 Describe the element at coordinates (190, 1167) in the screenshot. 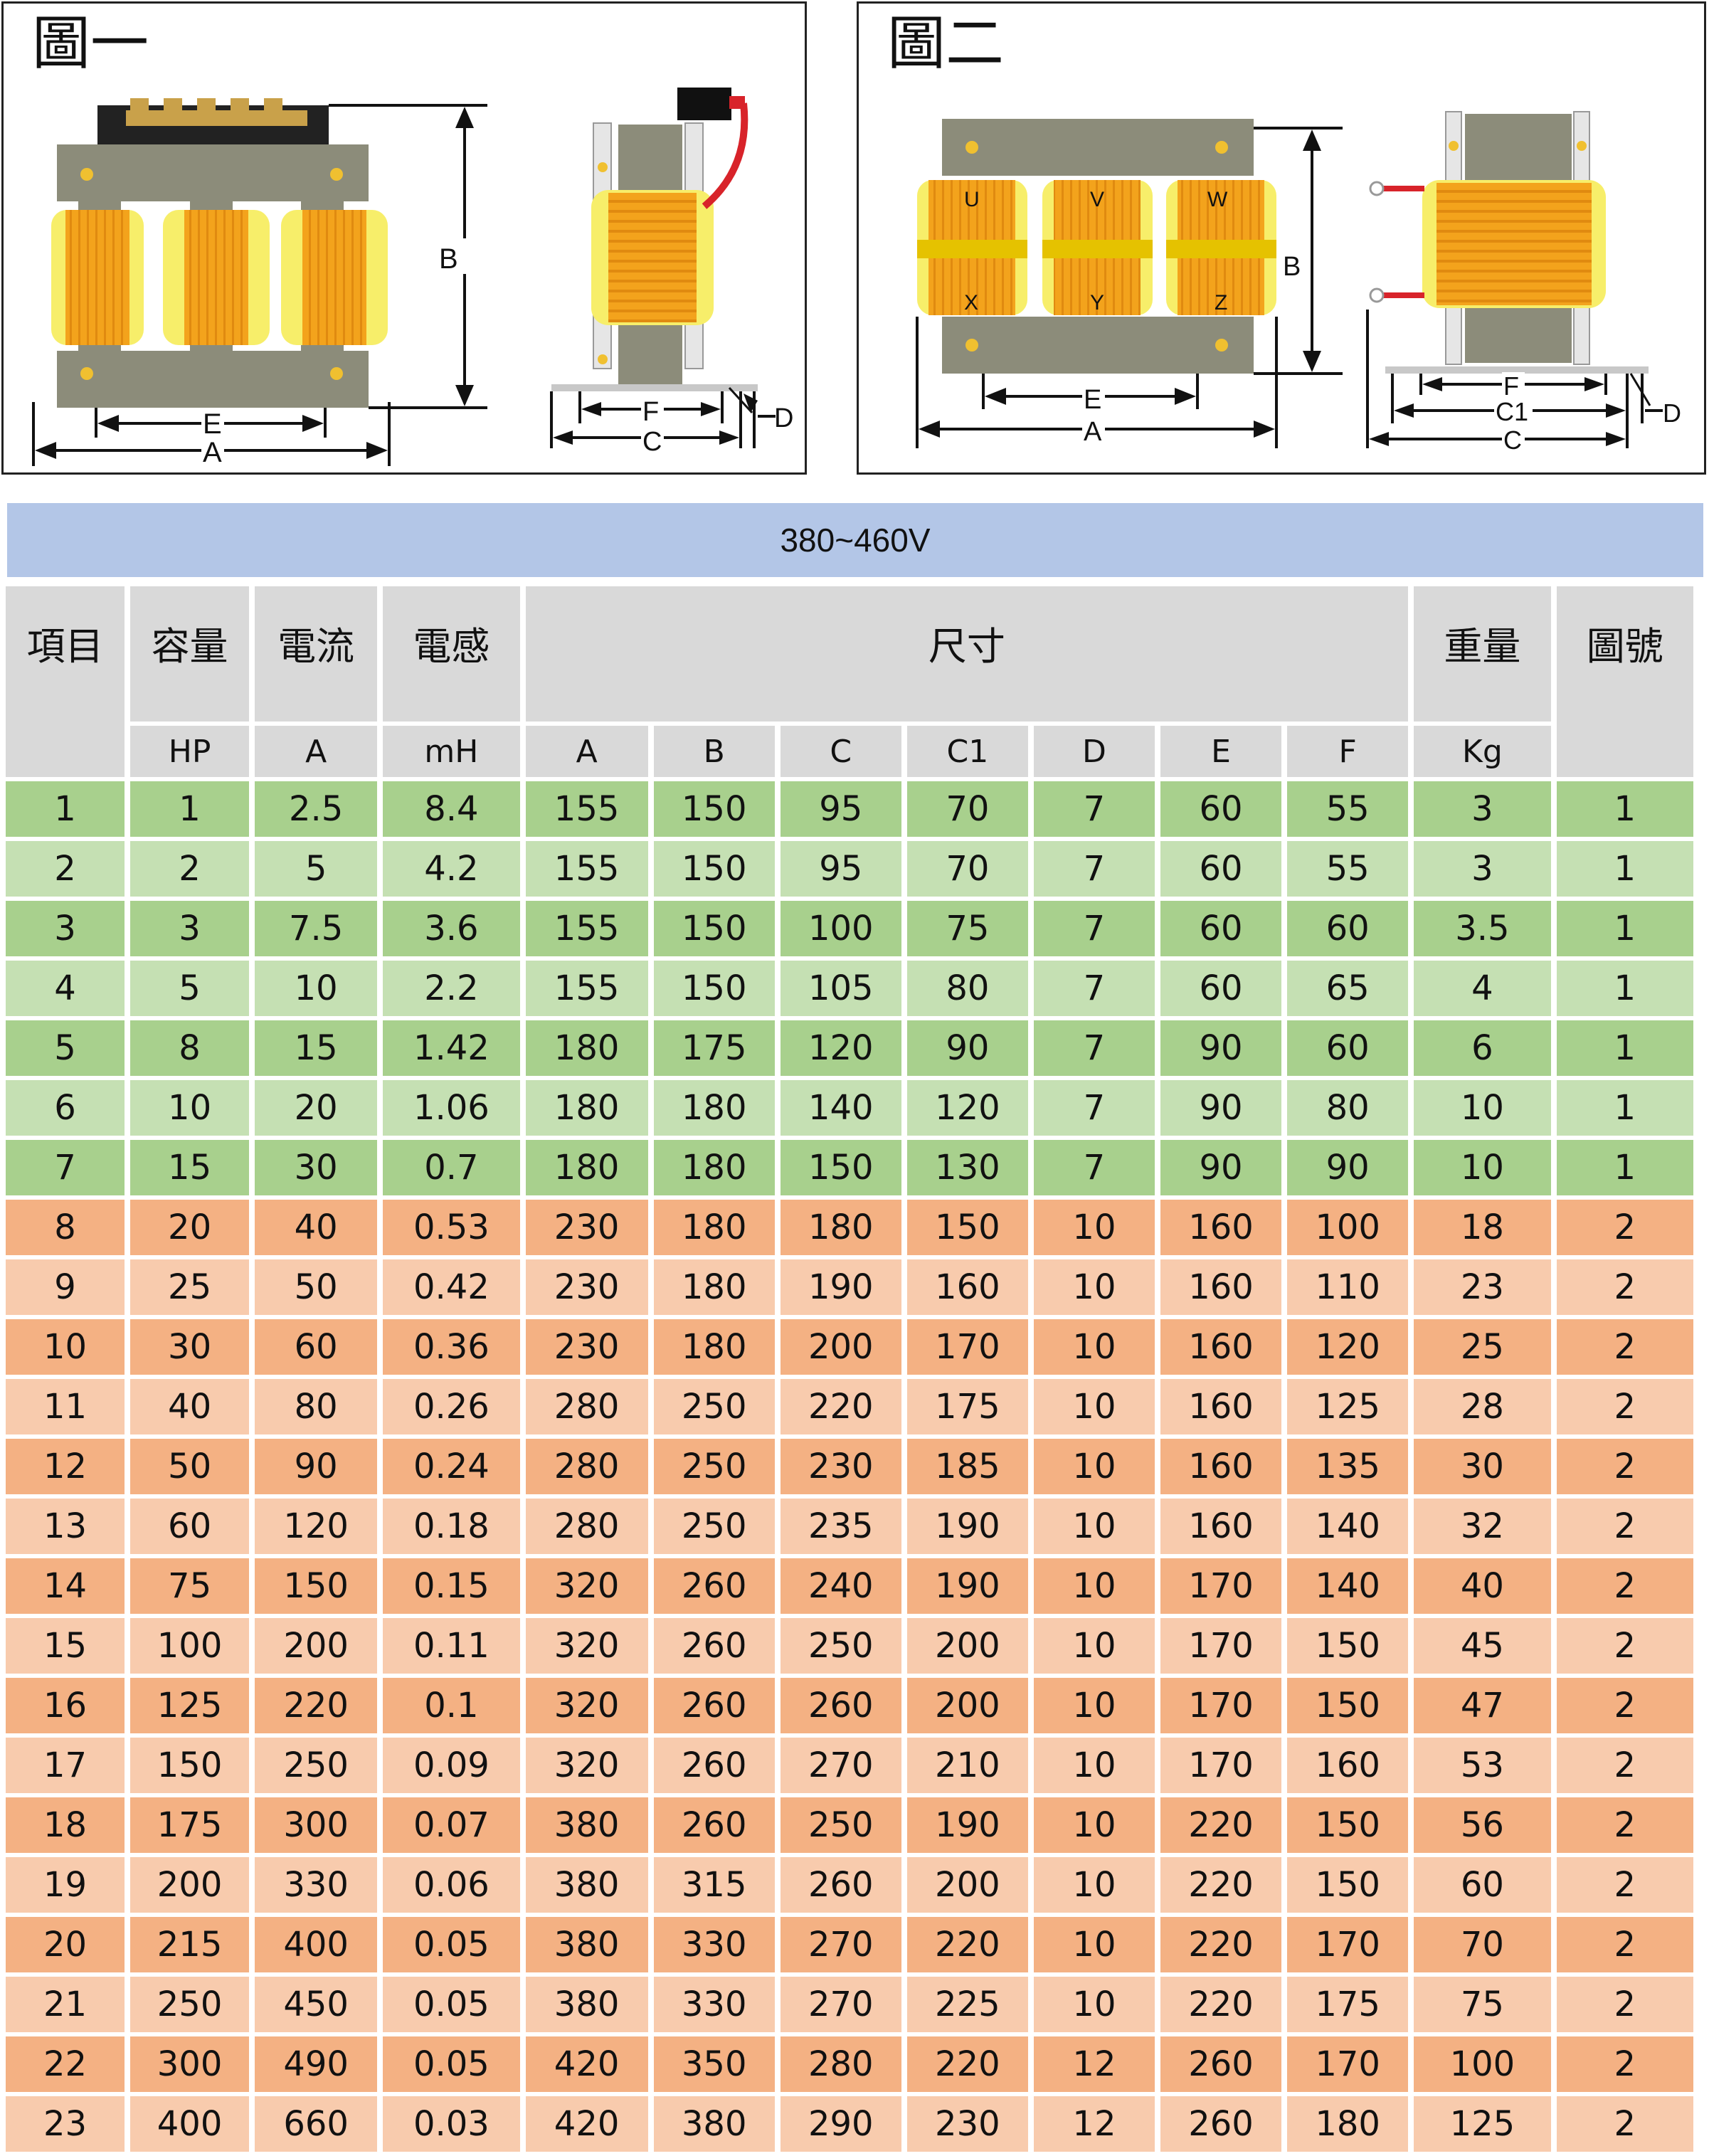

I see `table-cell: 15` at that location.